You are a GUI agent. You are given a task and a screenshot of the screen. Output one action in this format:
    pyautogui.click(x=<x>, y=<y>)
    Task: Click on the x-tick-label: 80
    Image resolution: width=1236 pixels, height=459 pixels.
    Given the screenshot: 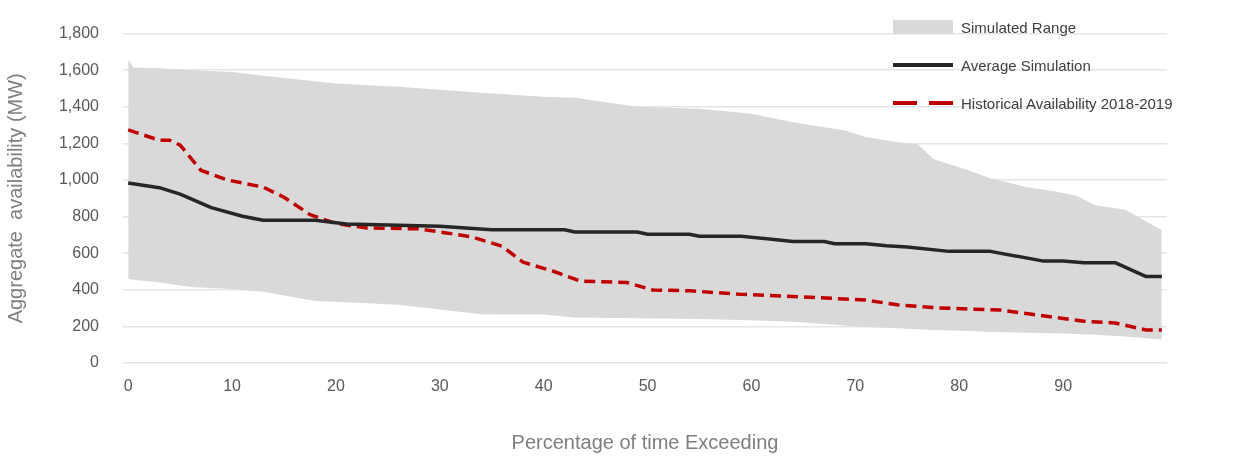 What is the action you would take?
    pyautogui.click(x=959, y=386)
    